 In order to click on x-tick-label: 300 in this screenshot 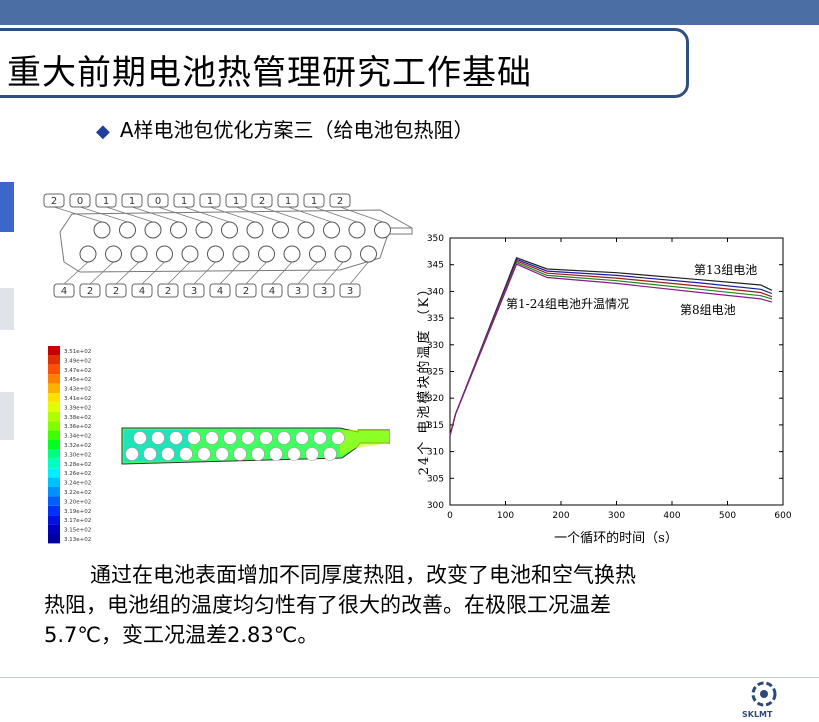, I will do `click(616, 516)`.